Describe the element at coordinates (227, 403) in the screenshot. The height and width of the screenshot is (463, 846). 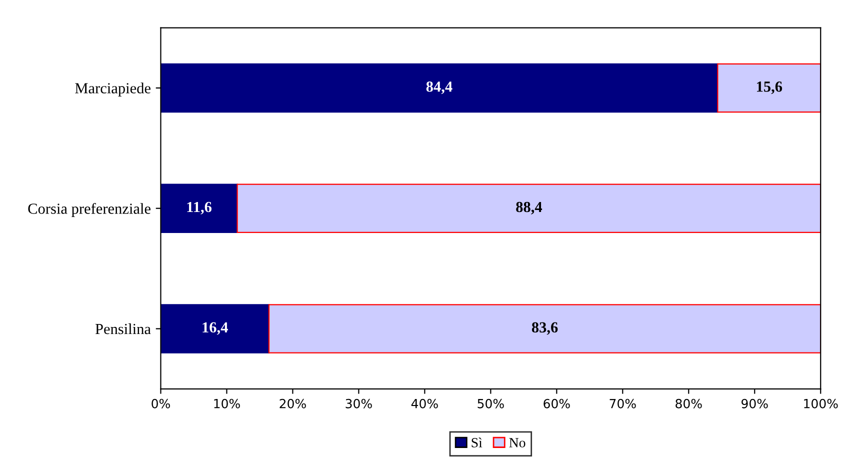
I see `x-tick-label: 10%` at that location.